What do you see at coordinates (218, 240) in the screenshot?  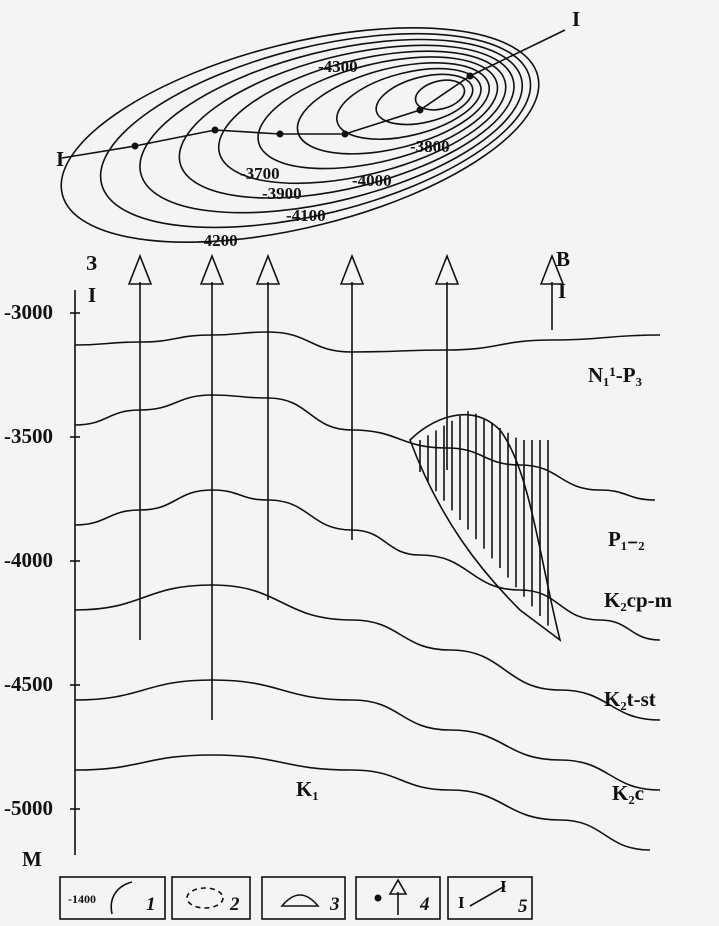 I see `contour-label: -4200` at bounding box center [218, 240].